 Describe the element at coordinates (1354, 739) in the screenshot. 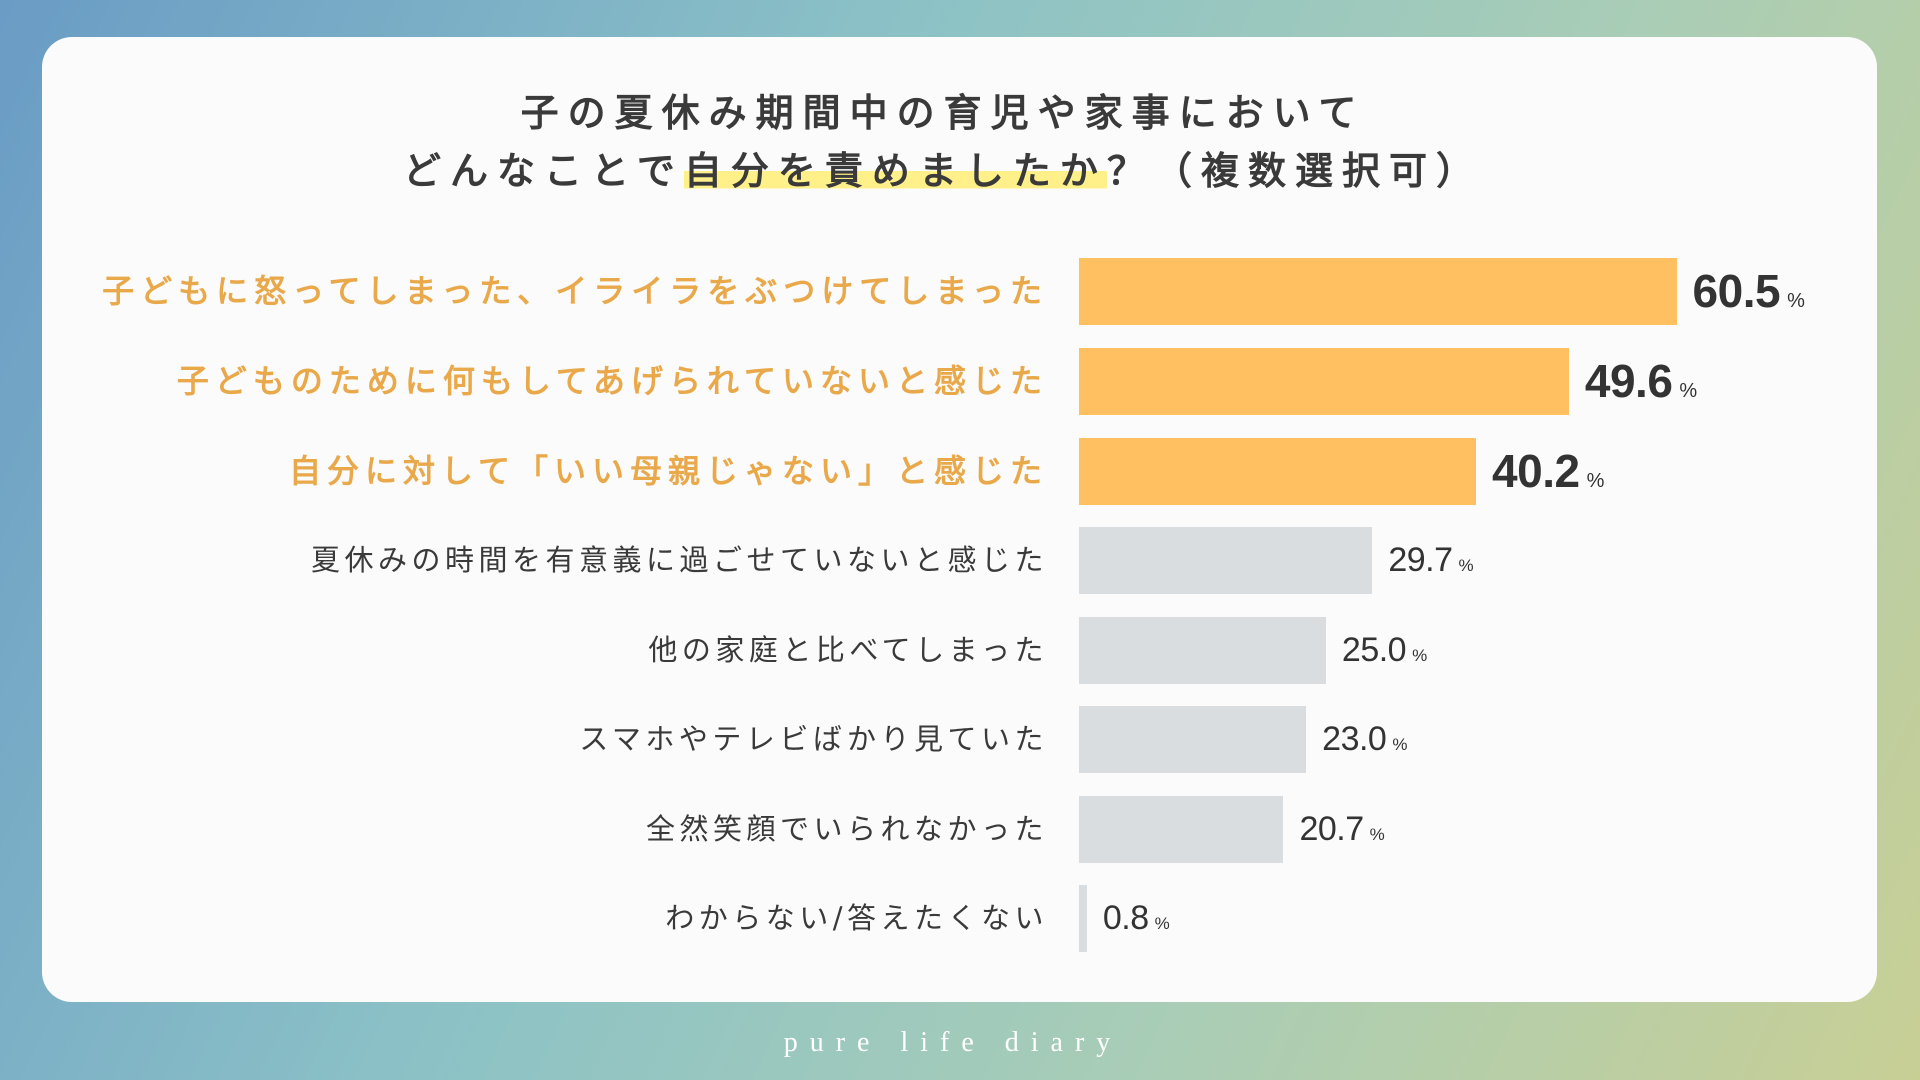

I see `value-number: 23.0` at that location.